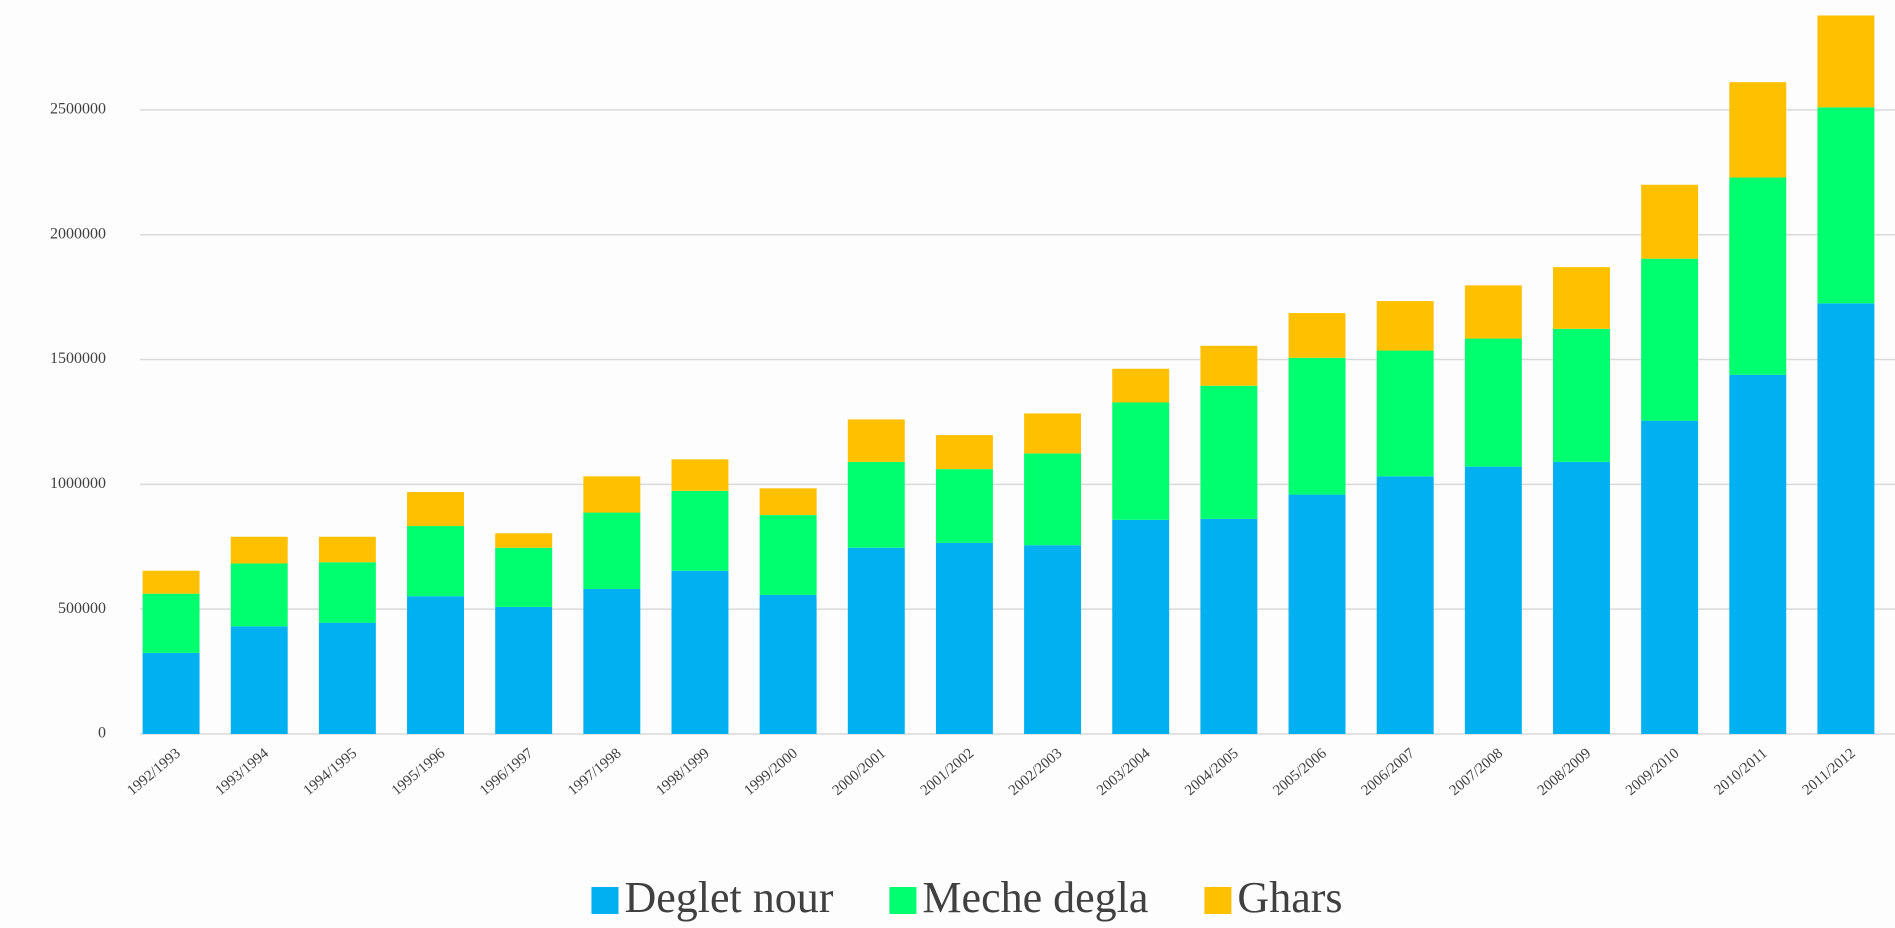  I want to click on x-tick-label: 2007/2008, so click(1476, 772).